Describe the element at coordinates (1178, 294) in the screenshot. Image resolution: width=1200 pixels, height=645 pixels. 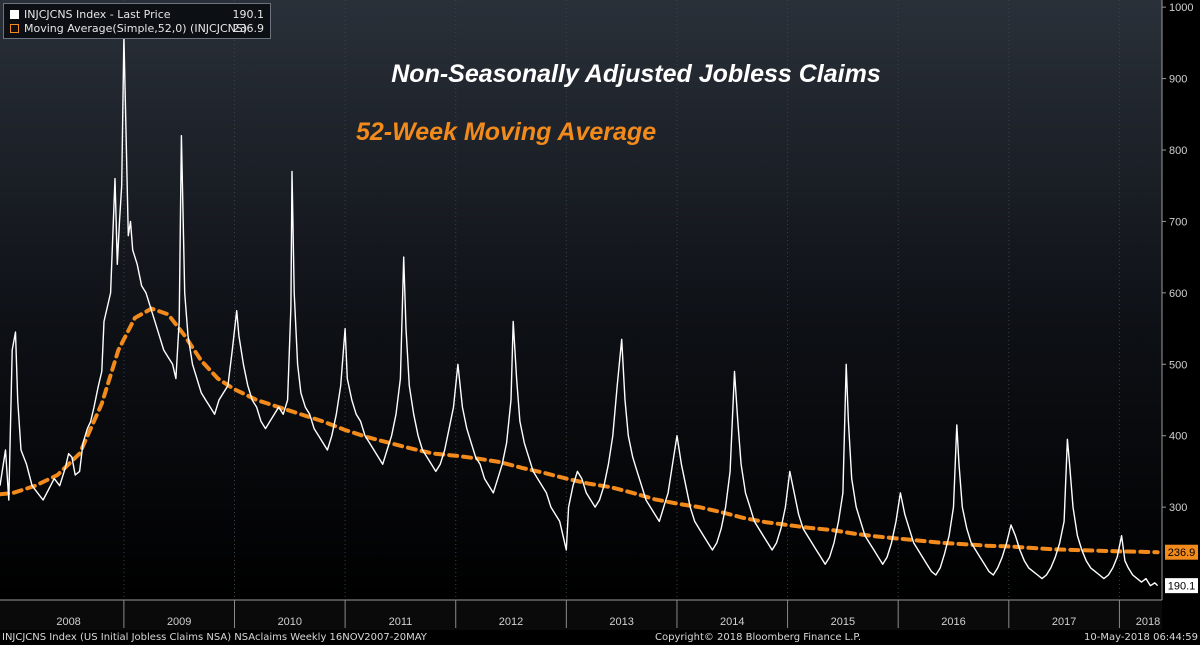
I see `y-tick-label: 600` at that location.